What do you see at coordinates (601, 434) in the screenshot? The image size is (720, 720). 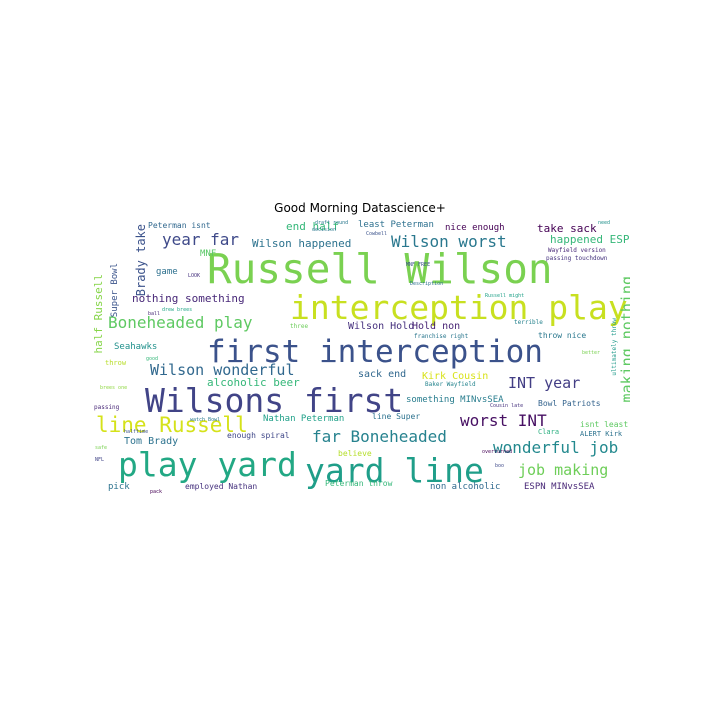 I see `word-alert-kirk: ALERT Kirk` at bounding box center [601, 434].